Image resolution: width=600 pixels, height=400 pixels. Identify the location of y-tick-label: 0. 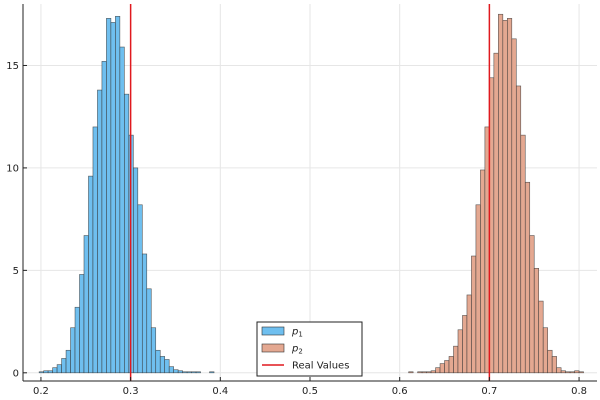
(16, 373).